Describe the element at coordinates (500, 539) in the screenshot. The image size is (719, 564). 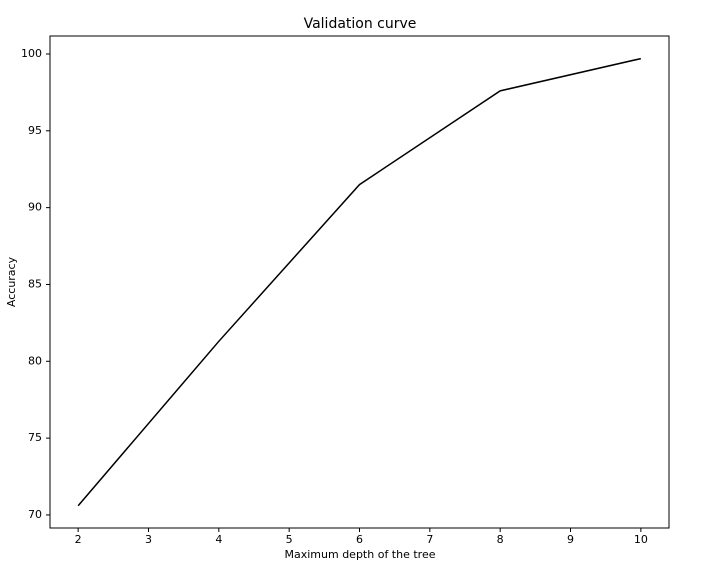
I see `x-tick-label: 8` at that location.